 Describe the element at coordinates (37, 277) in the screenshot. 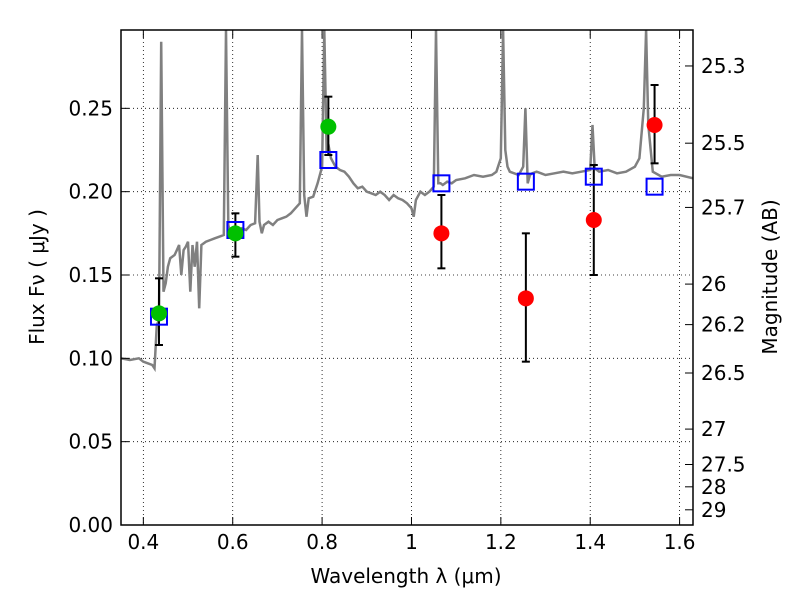

I see `y-axis-label: Flux Fν ( μJy )` at that location.